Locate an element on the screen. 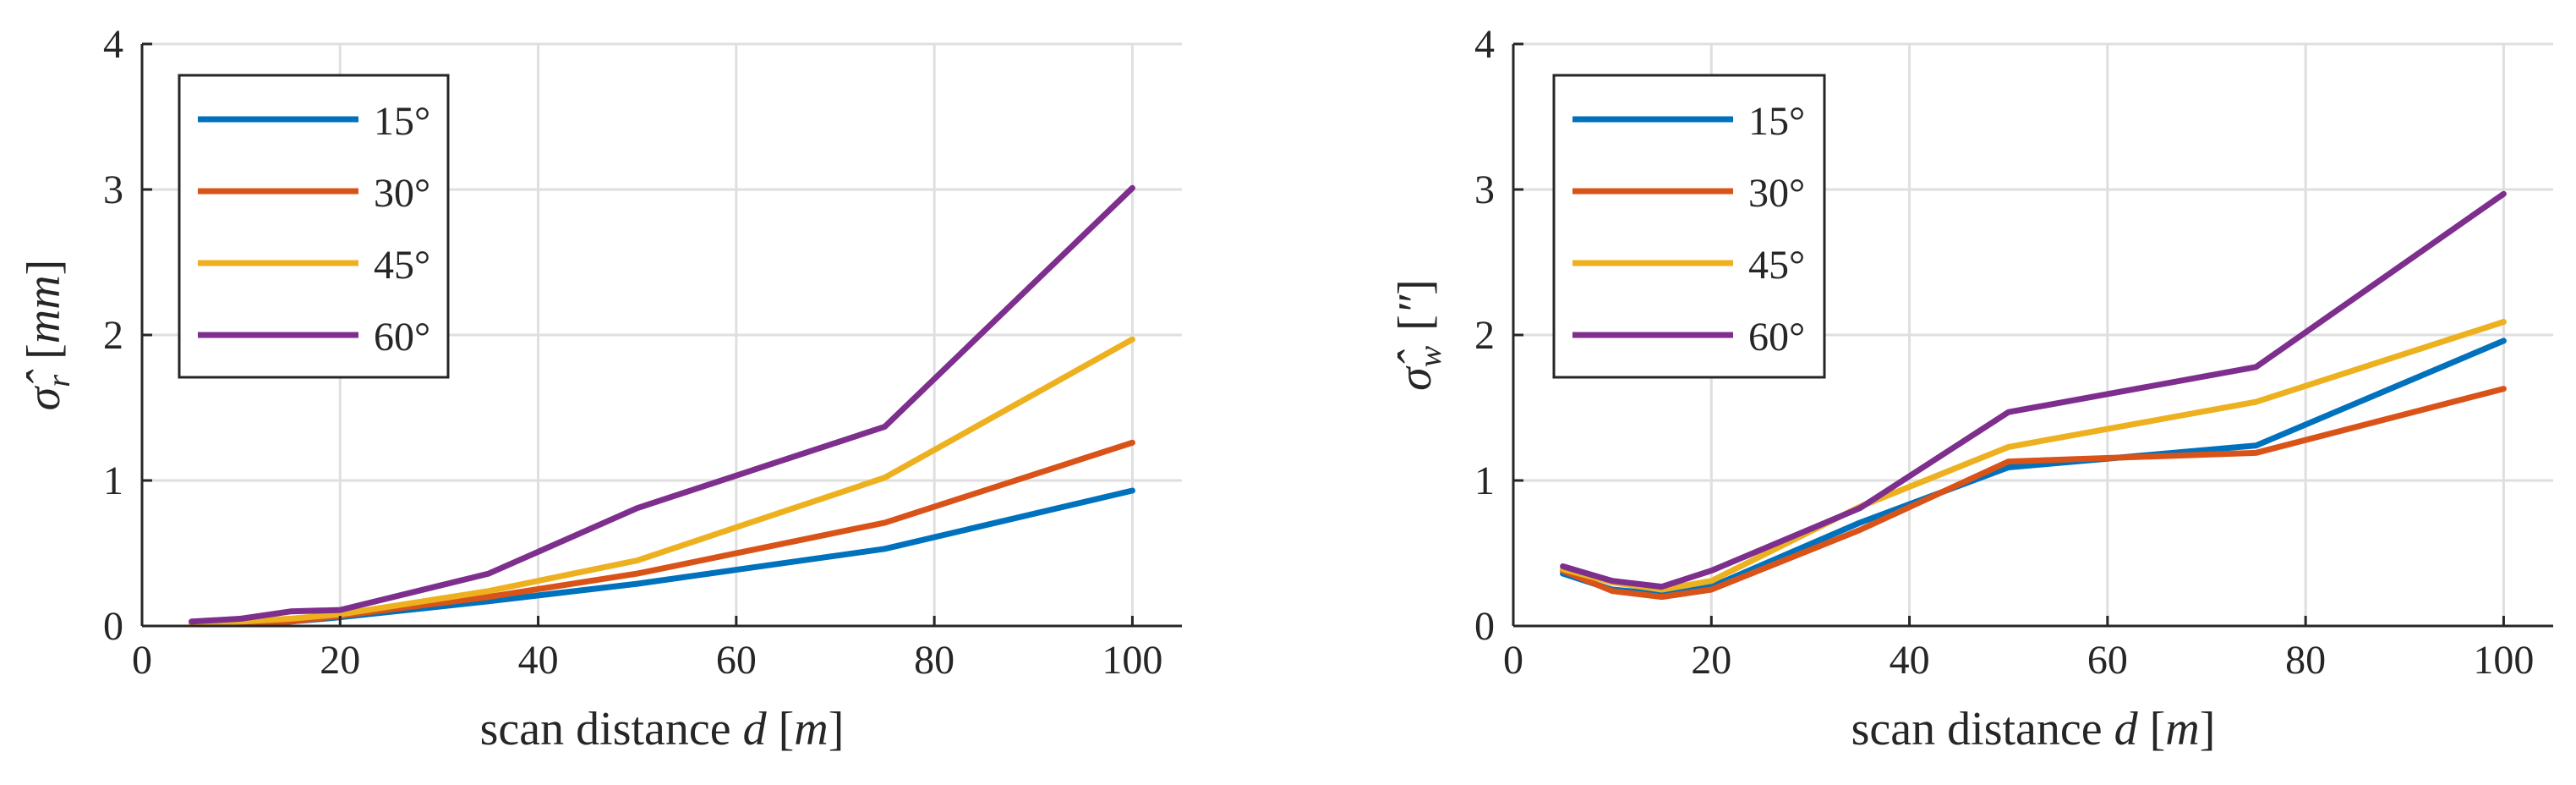  y-axis-label: σ̂w[″] is located at coordinates (1418, 335).